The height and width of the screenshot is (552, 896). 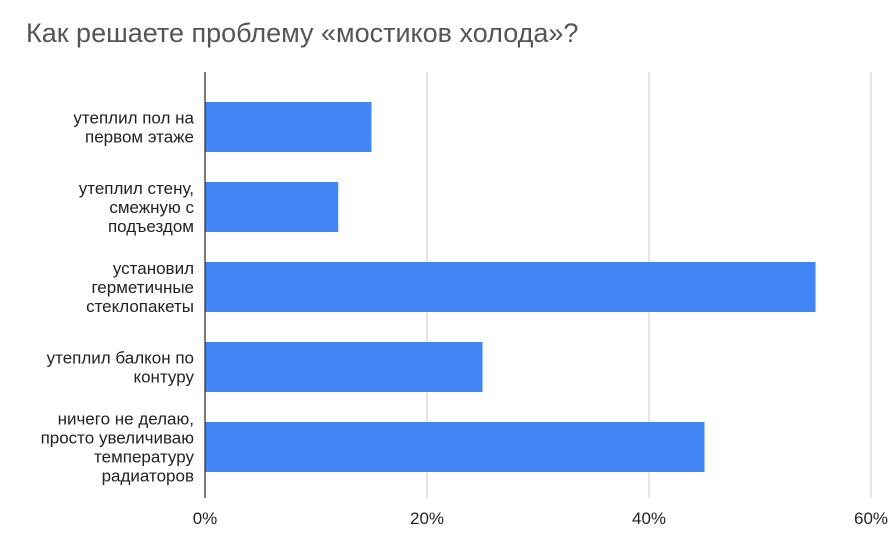 I want to click on x-tick-label-40: 40%, so click(x=649, y=518).